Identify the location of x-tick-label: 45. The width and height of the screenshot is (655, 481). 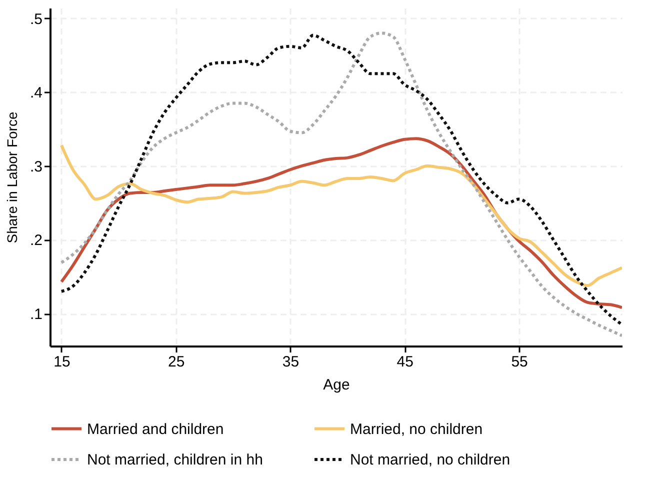
(405, 362).